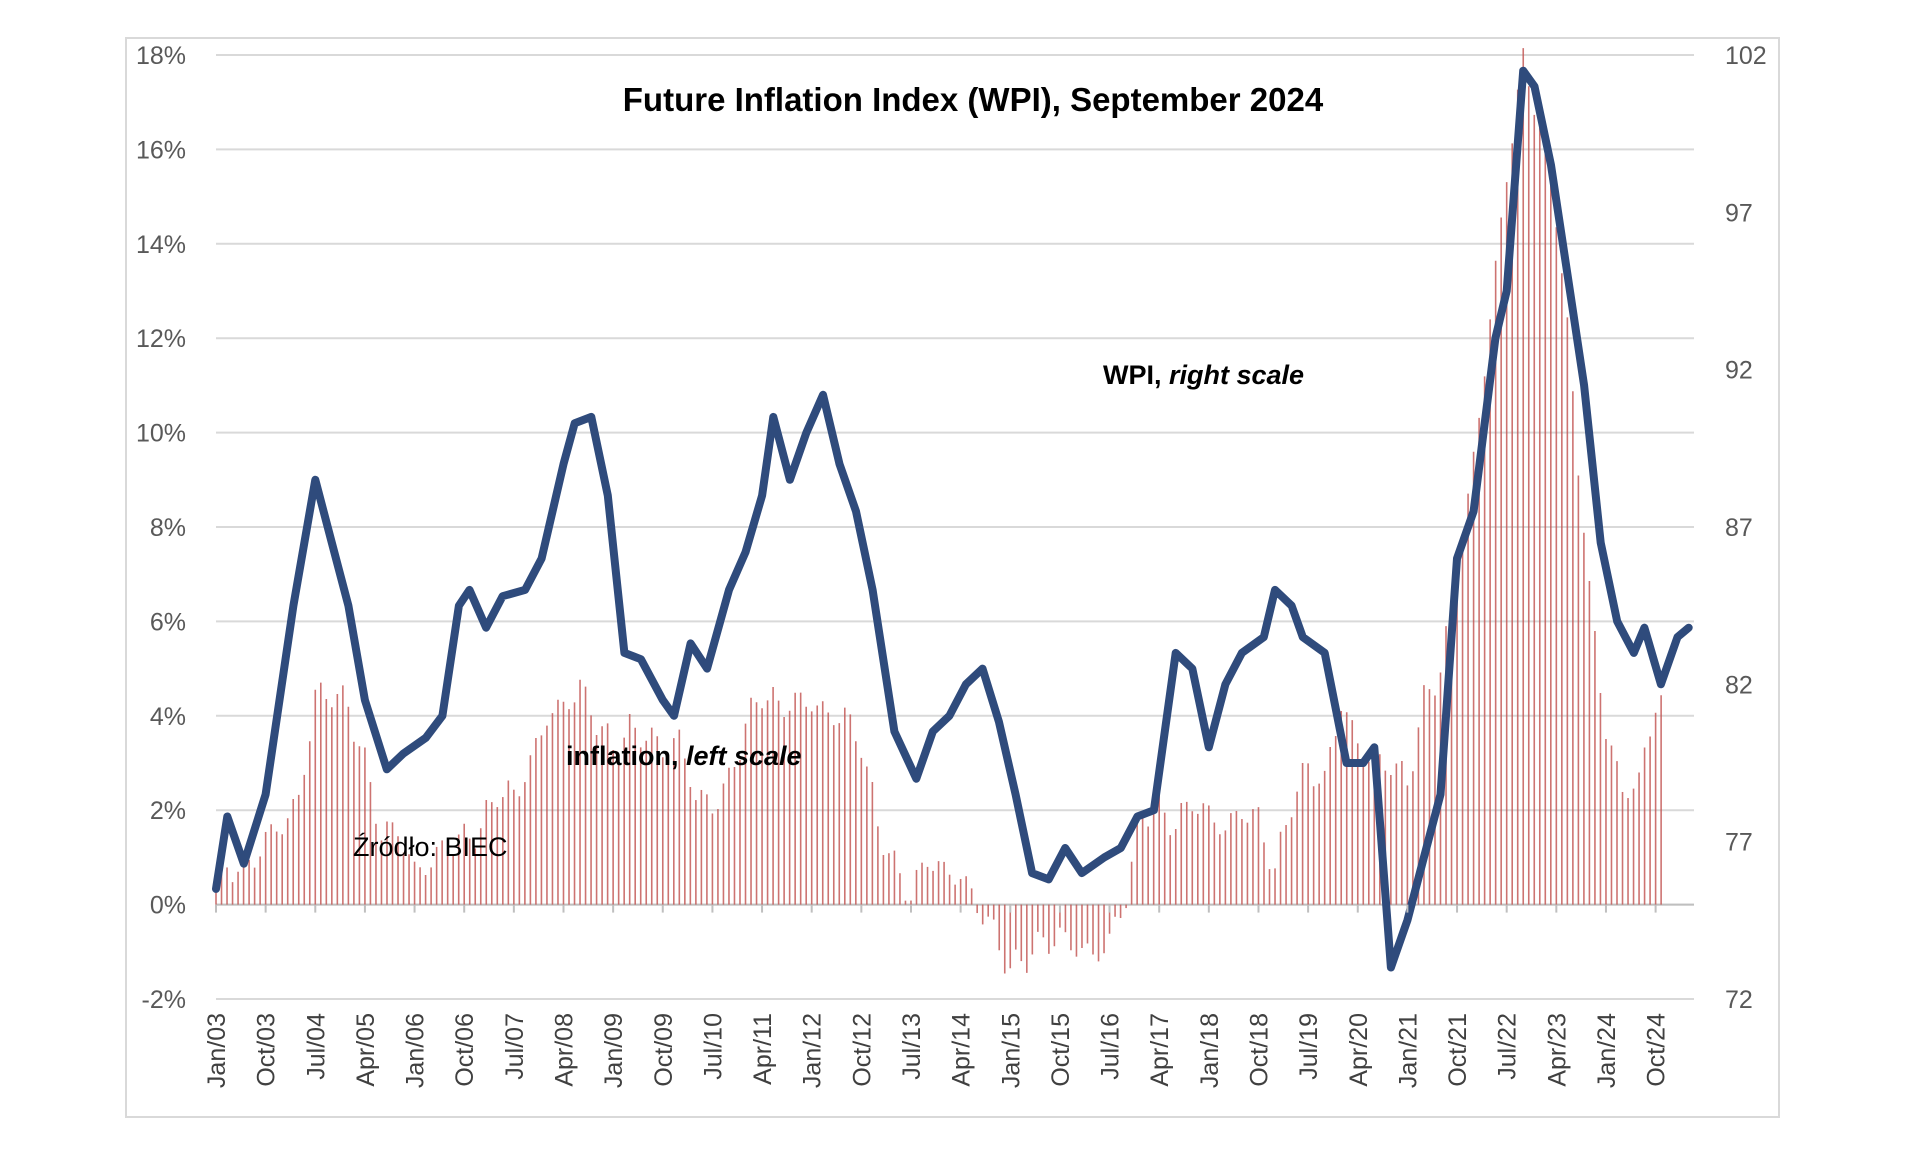 This screenshot has width=1920, height=1152. I want to click on left-tick-label: 6%, so click(168, 622).